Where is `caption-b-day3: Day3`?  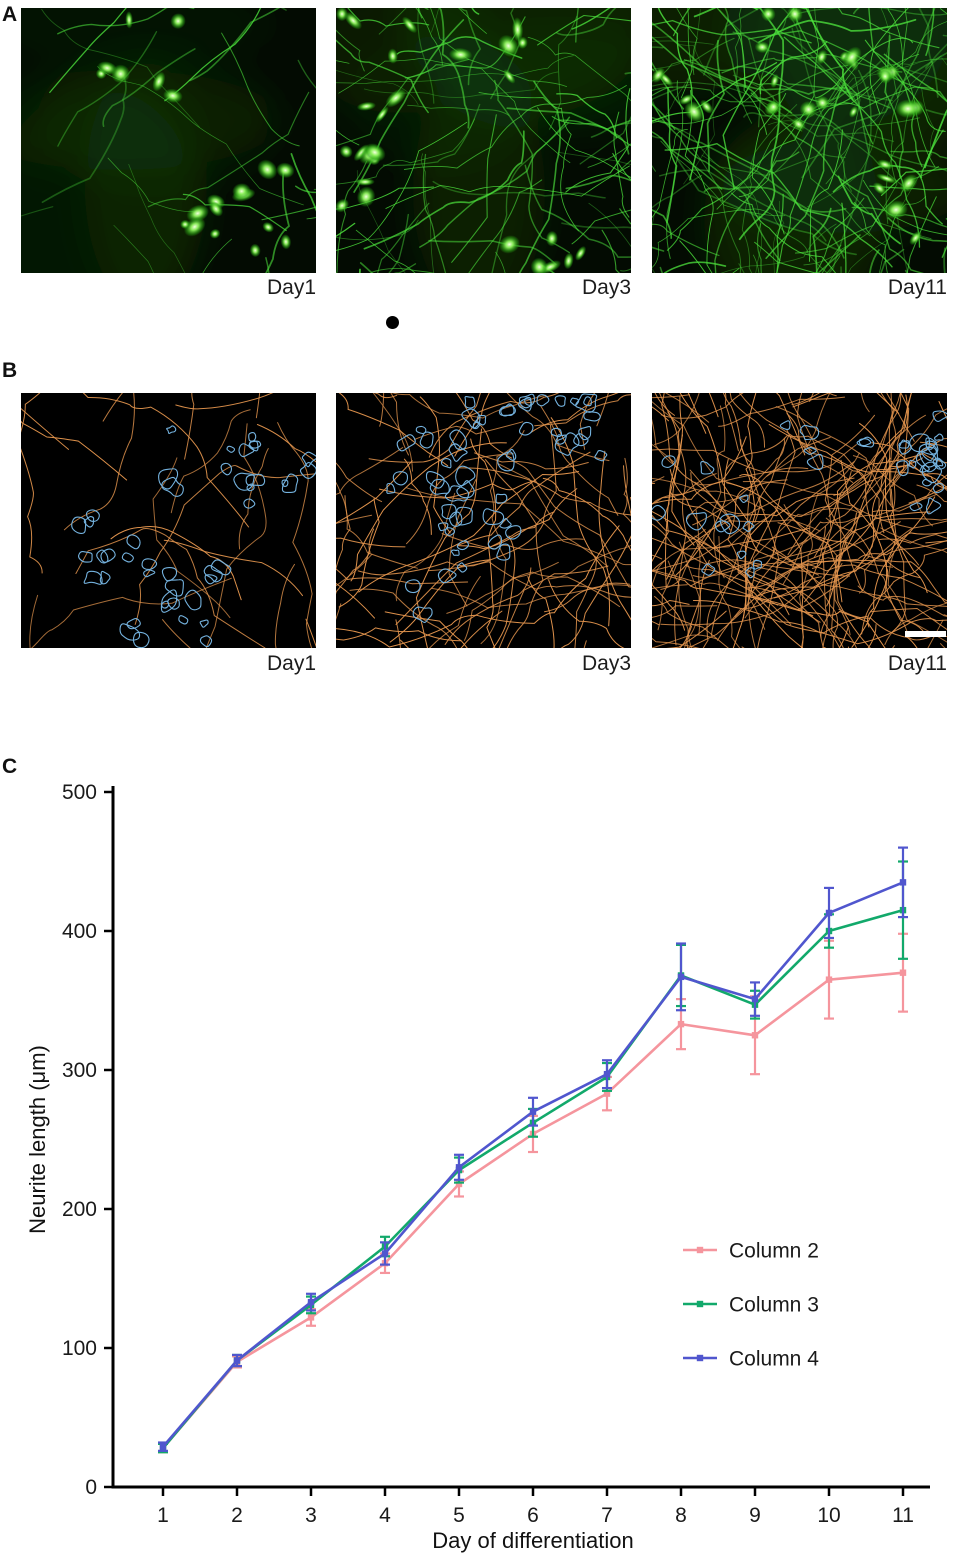 caption-b-day3: Day3 is located at coordinates (606, 663).